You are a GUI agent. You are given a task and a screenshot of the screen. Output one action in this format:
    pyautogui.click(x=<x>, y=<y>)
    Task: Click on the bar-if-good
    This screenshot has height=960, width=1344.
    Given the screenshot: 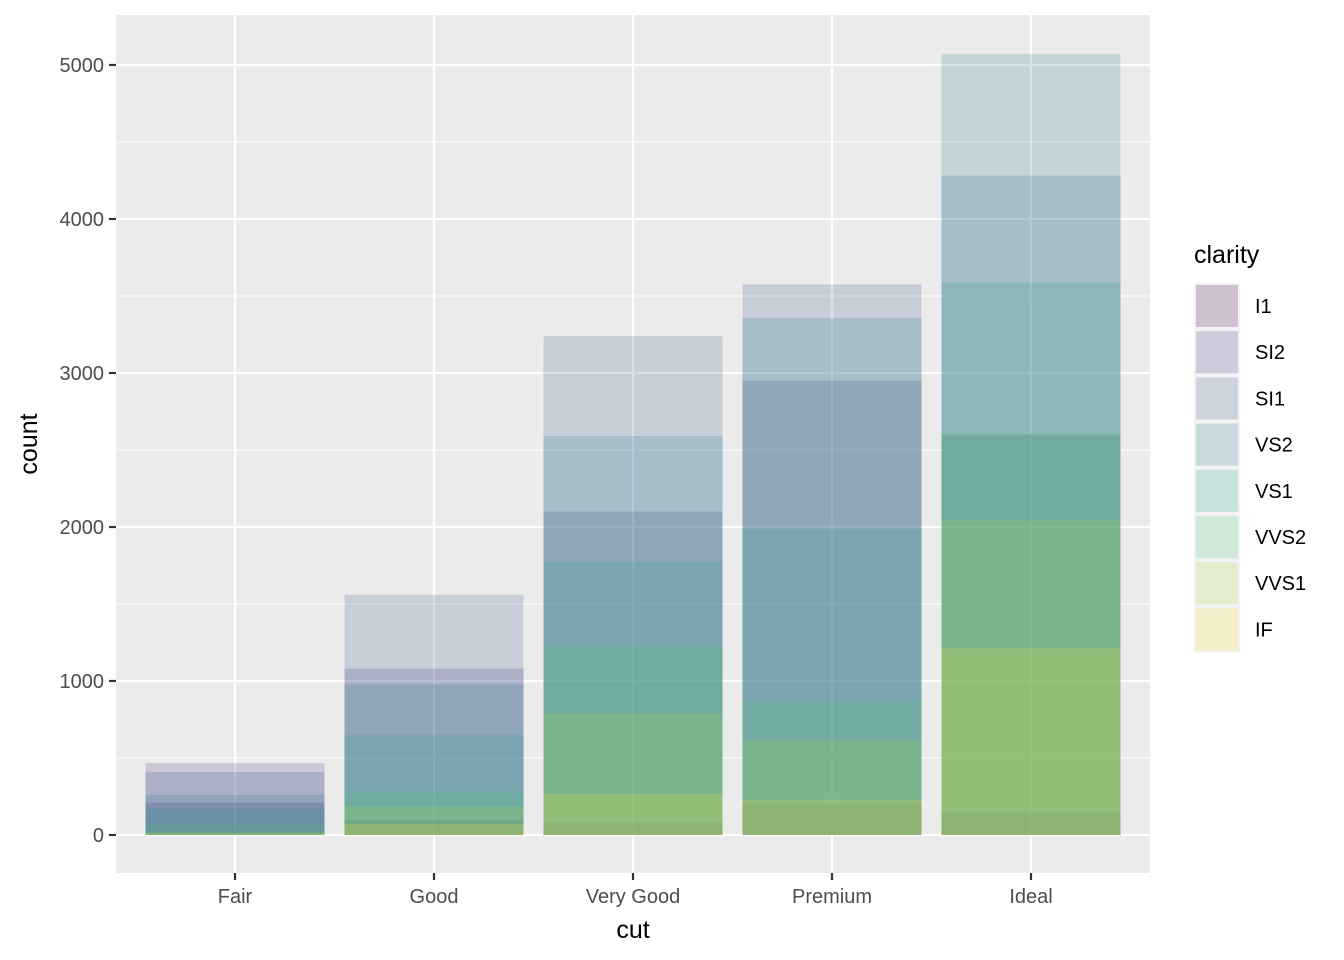 What is the action you would take?
    pyautogui.click(x=434, y=829)
    